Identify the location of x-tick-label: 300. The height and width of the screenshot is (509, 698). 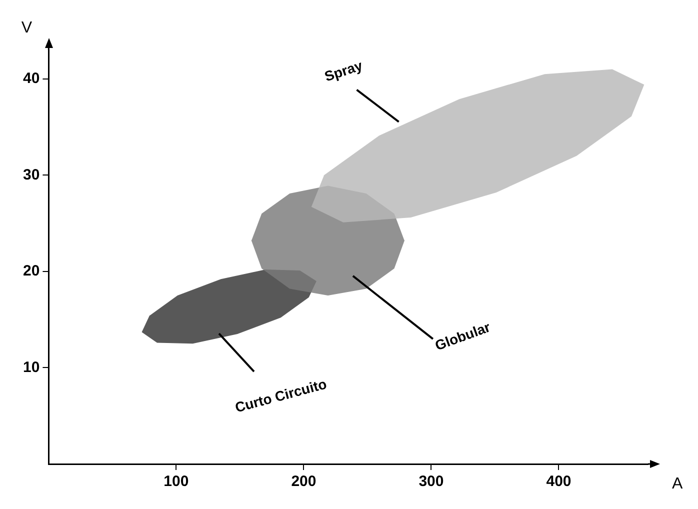
(431, 481).